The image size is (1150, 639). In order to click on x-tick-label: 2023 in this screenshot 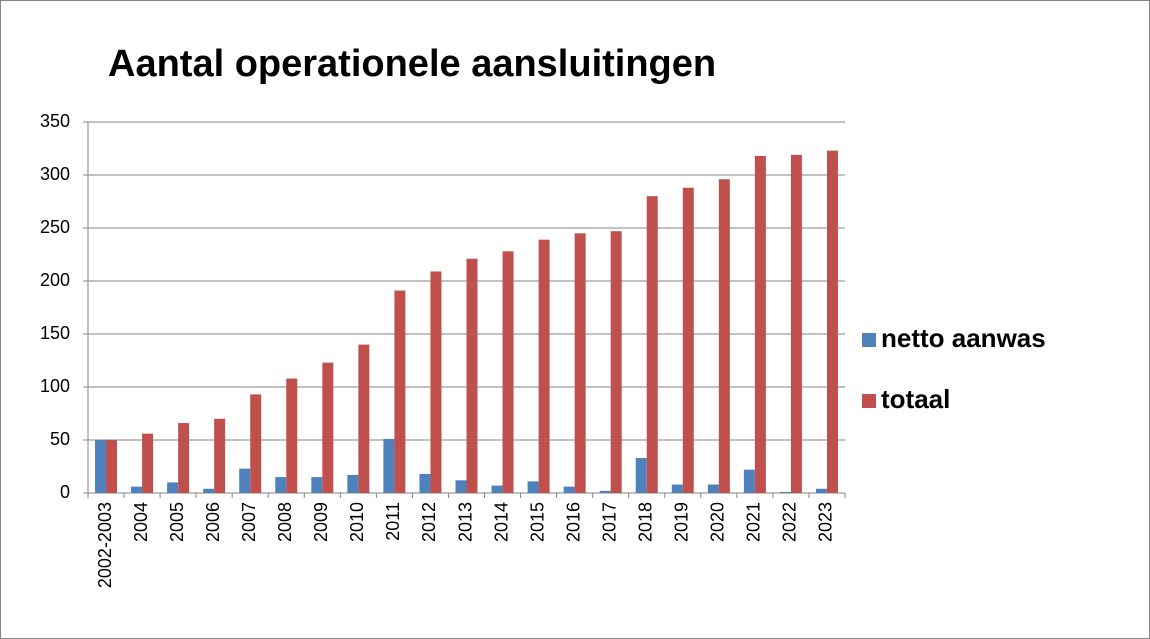, I will do `click(826, 522)`.